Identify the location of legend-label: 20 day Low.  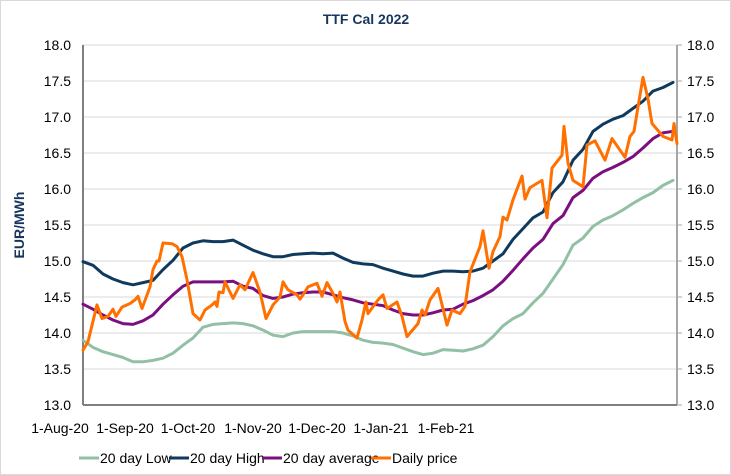
(136, 458).